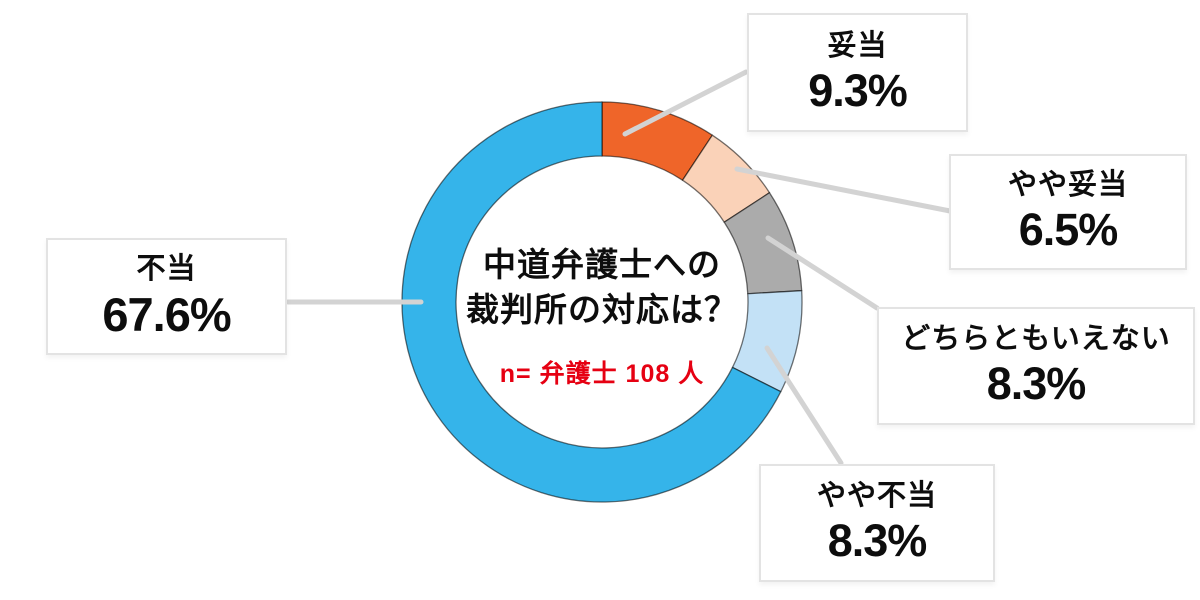 The width and height of the screenshot is (1200, 600). I want to click on callout-box-futo: 不当 67.6%, so click(166, 296).